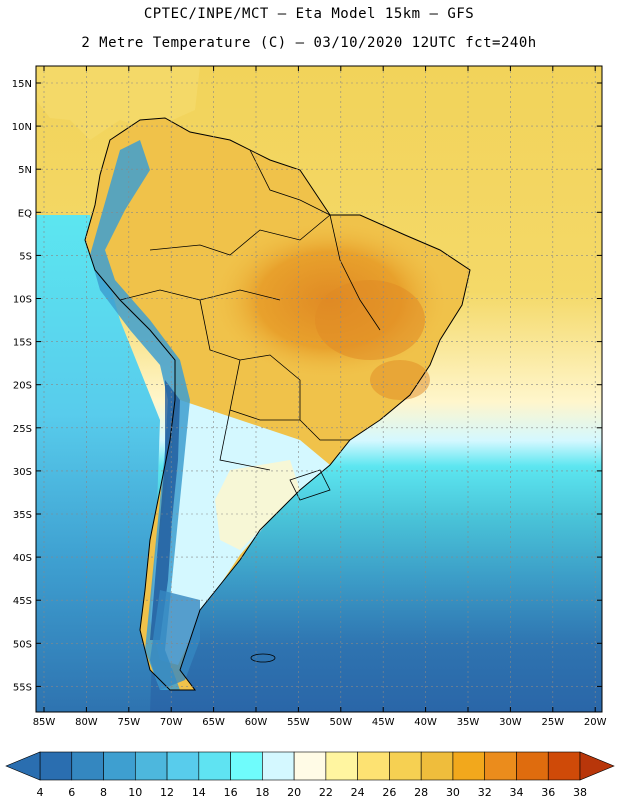 The height and width of the screenshot is (800, 618). I want to click on andes-peaks, so click(165, 510).